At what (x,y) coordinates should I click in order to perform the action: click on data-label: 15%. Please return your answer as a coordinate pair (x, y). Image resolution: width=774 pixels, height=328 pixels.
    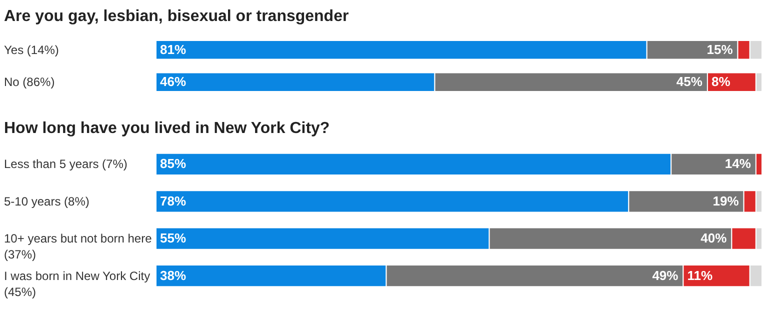
    Looking at the image, I should click on (720, 49).